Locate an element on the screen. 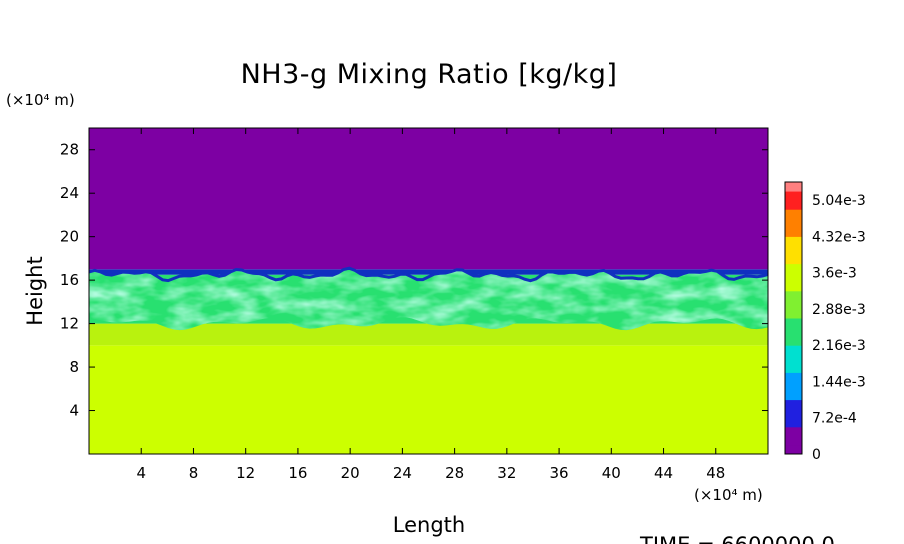  x-tick-label: 40 is located at coordinates (611, 473).